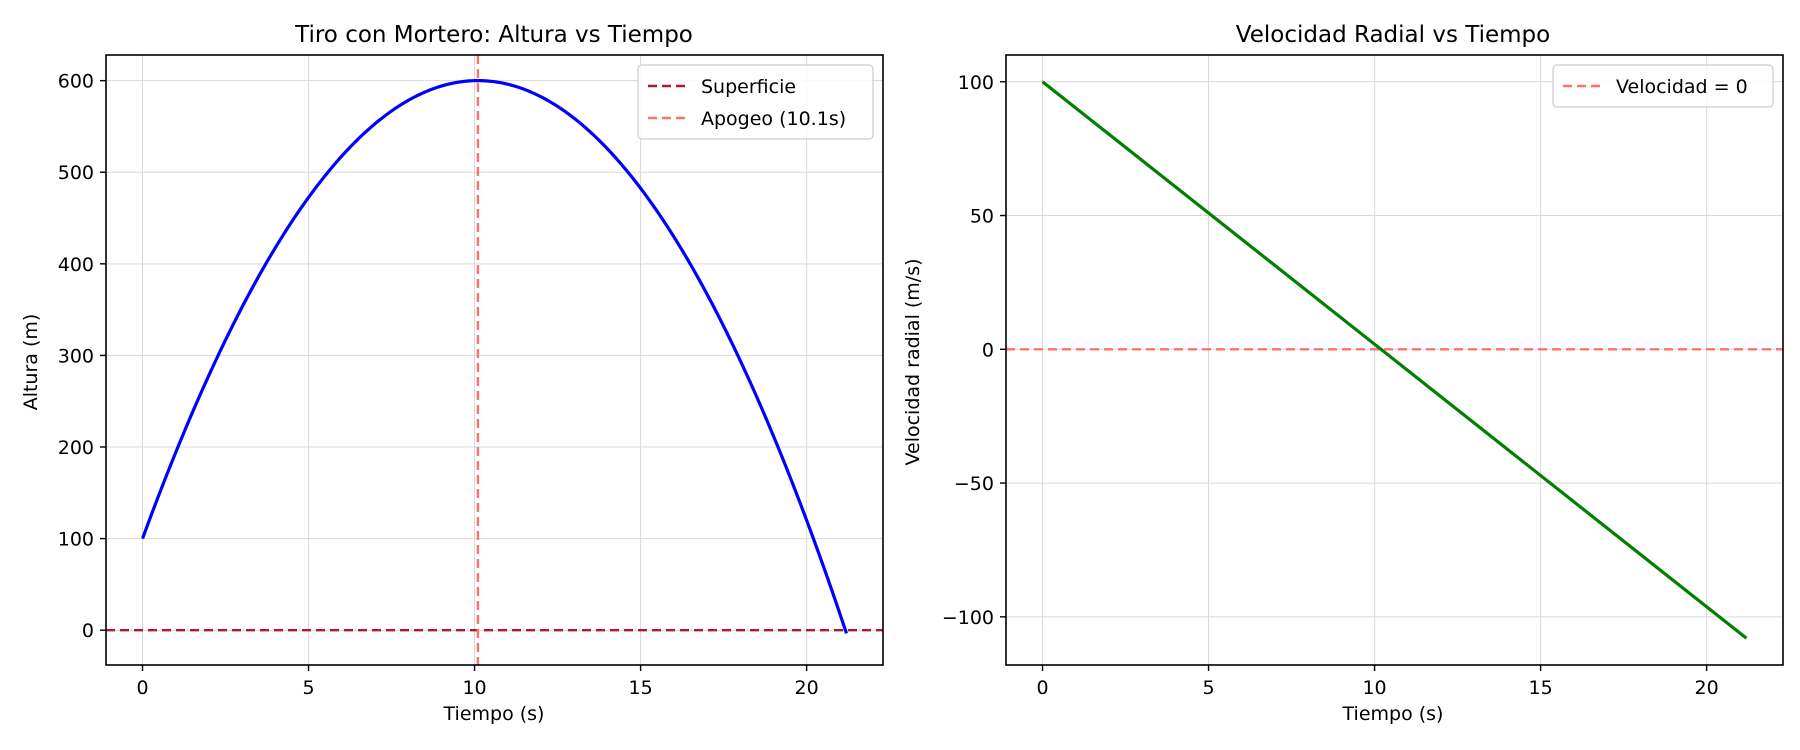  What do you see at coordinates (748, 87) in the screenshot?
I see `legend-label: Superficie` at bounding box center [748, 87].